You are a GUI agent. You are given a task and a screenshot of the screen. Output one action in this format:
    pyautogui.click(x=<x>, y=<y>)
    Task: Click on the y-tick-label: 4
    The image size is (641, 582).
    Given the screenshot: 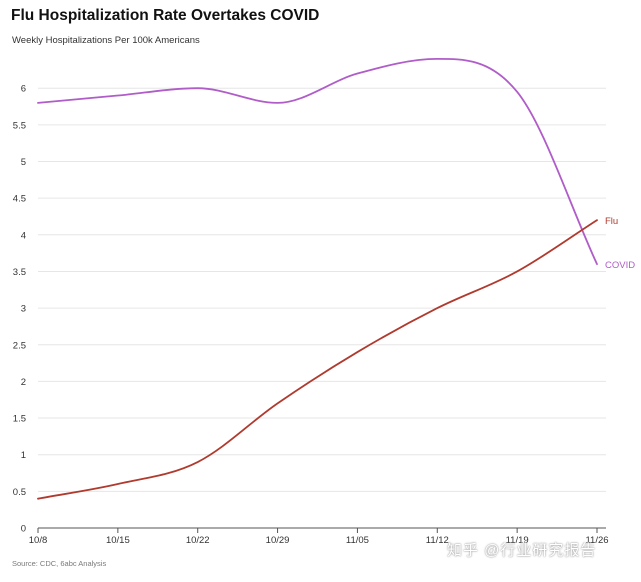 What is the action you would take?
    pyautogui.click(x=23, y=235)
    